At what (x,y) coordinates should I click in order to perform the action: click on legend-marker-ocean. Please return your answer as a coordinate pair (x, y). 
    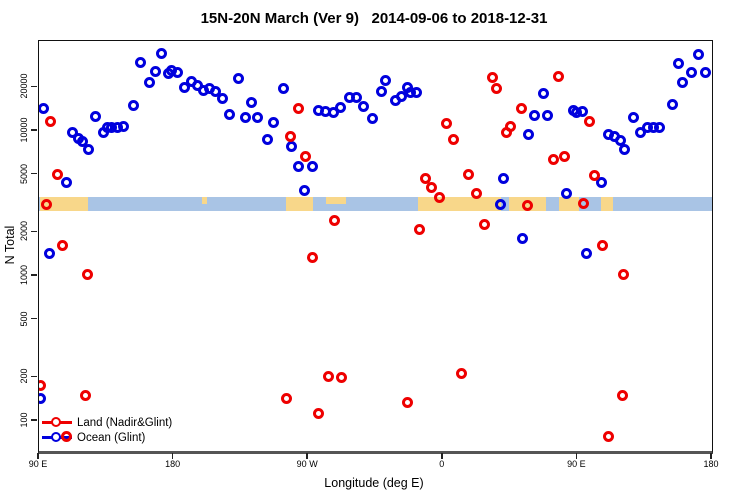
    Looking at the image, I should click on (56, 436).